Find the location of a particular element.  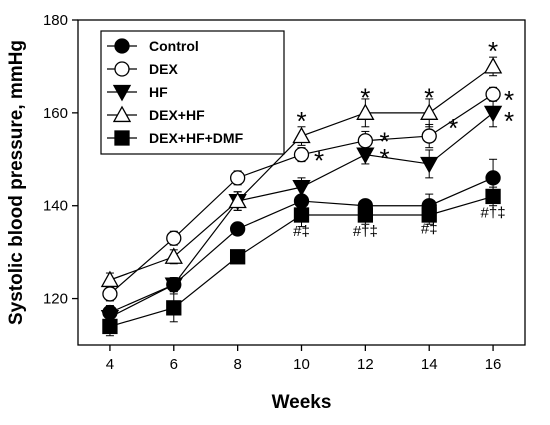

legend-marker-control is located at coordinates (122, 46).